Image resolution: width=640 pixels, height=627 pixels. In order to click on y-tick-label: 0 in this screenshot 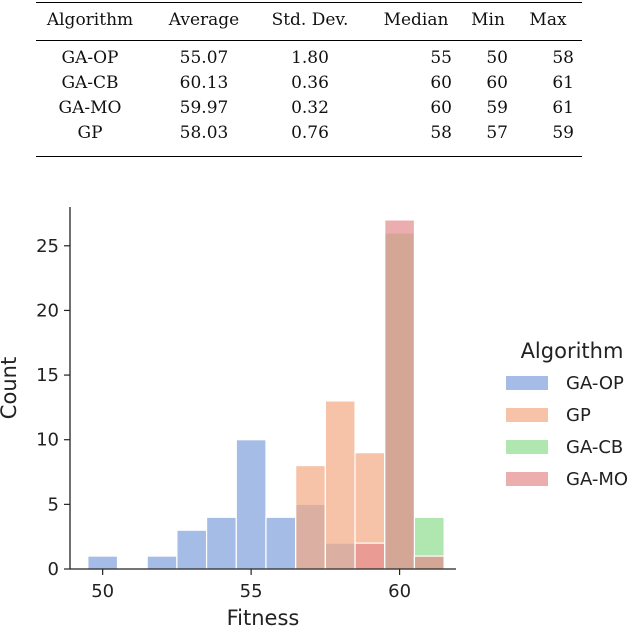, I will do `click(53, 569)`.